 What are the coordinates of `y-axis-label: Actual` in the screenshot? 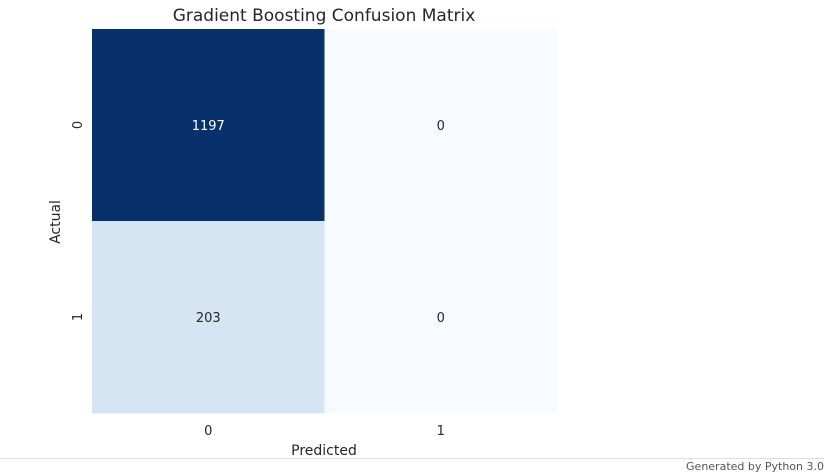 It's located at (56, 222).